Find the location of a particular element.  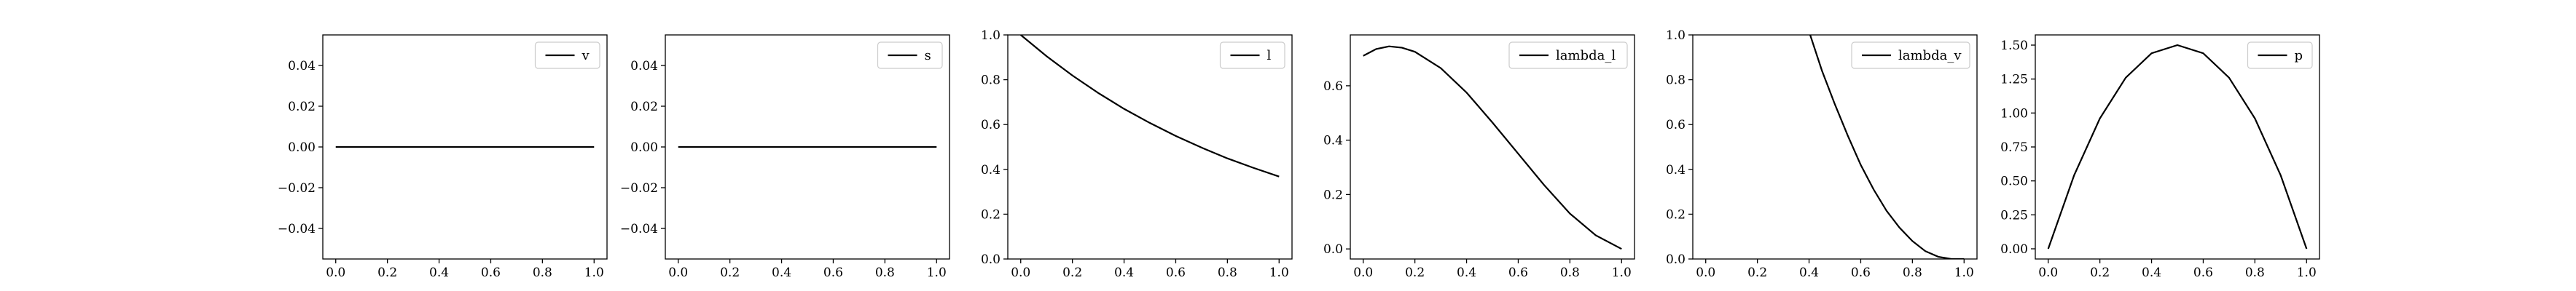

legend: lambda_l is located at coordinates (1568, 55).